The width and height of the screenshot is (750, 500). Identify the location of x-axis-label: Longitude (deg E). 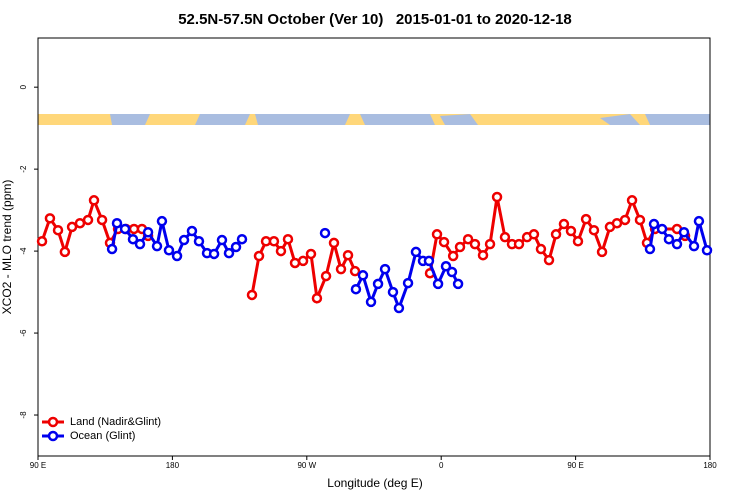
(374, 483).